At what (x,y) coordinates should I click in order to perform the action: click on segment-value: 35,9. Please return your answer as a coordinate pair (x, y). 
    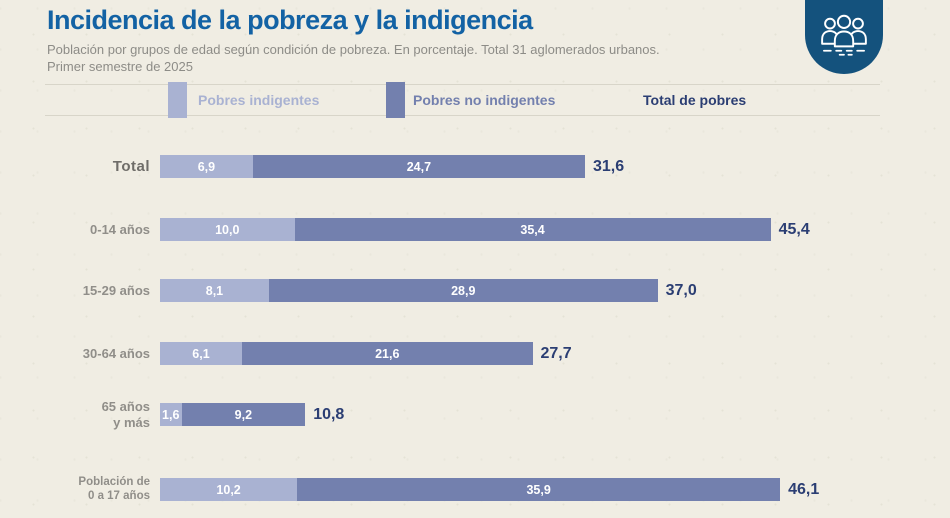
    Looking at the image, I should click on (538, 489).